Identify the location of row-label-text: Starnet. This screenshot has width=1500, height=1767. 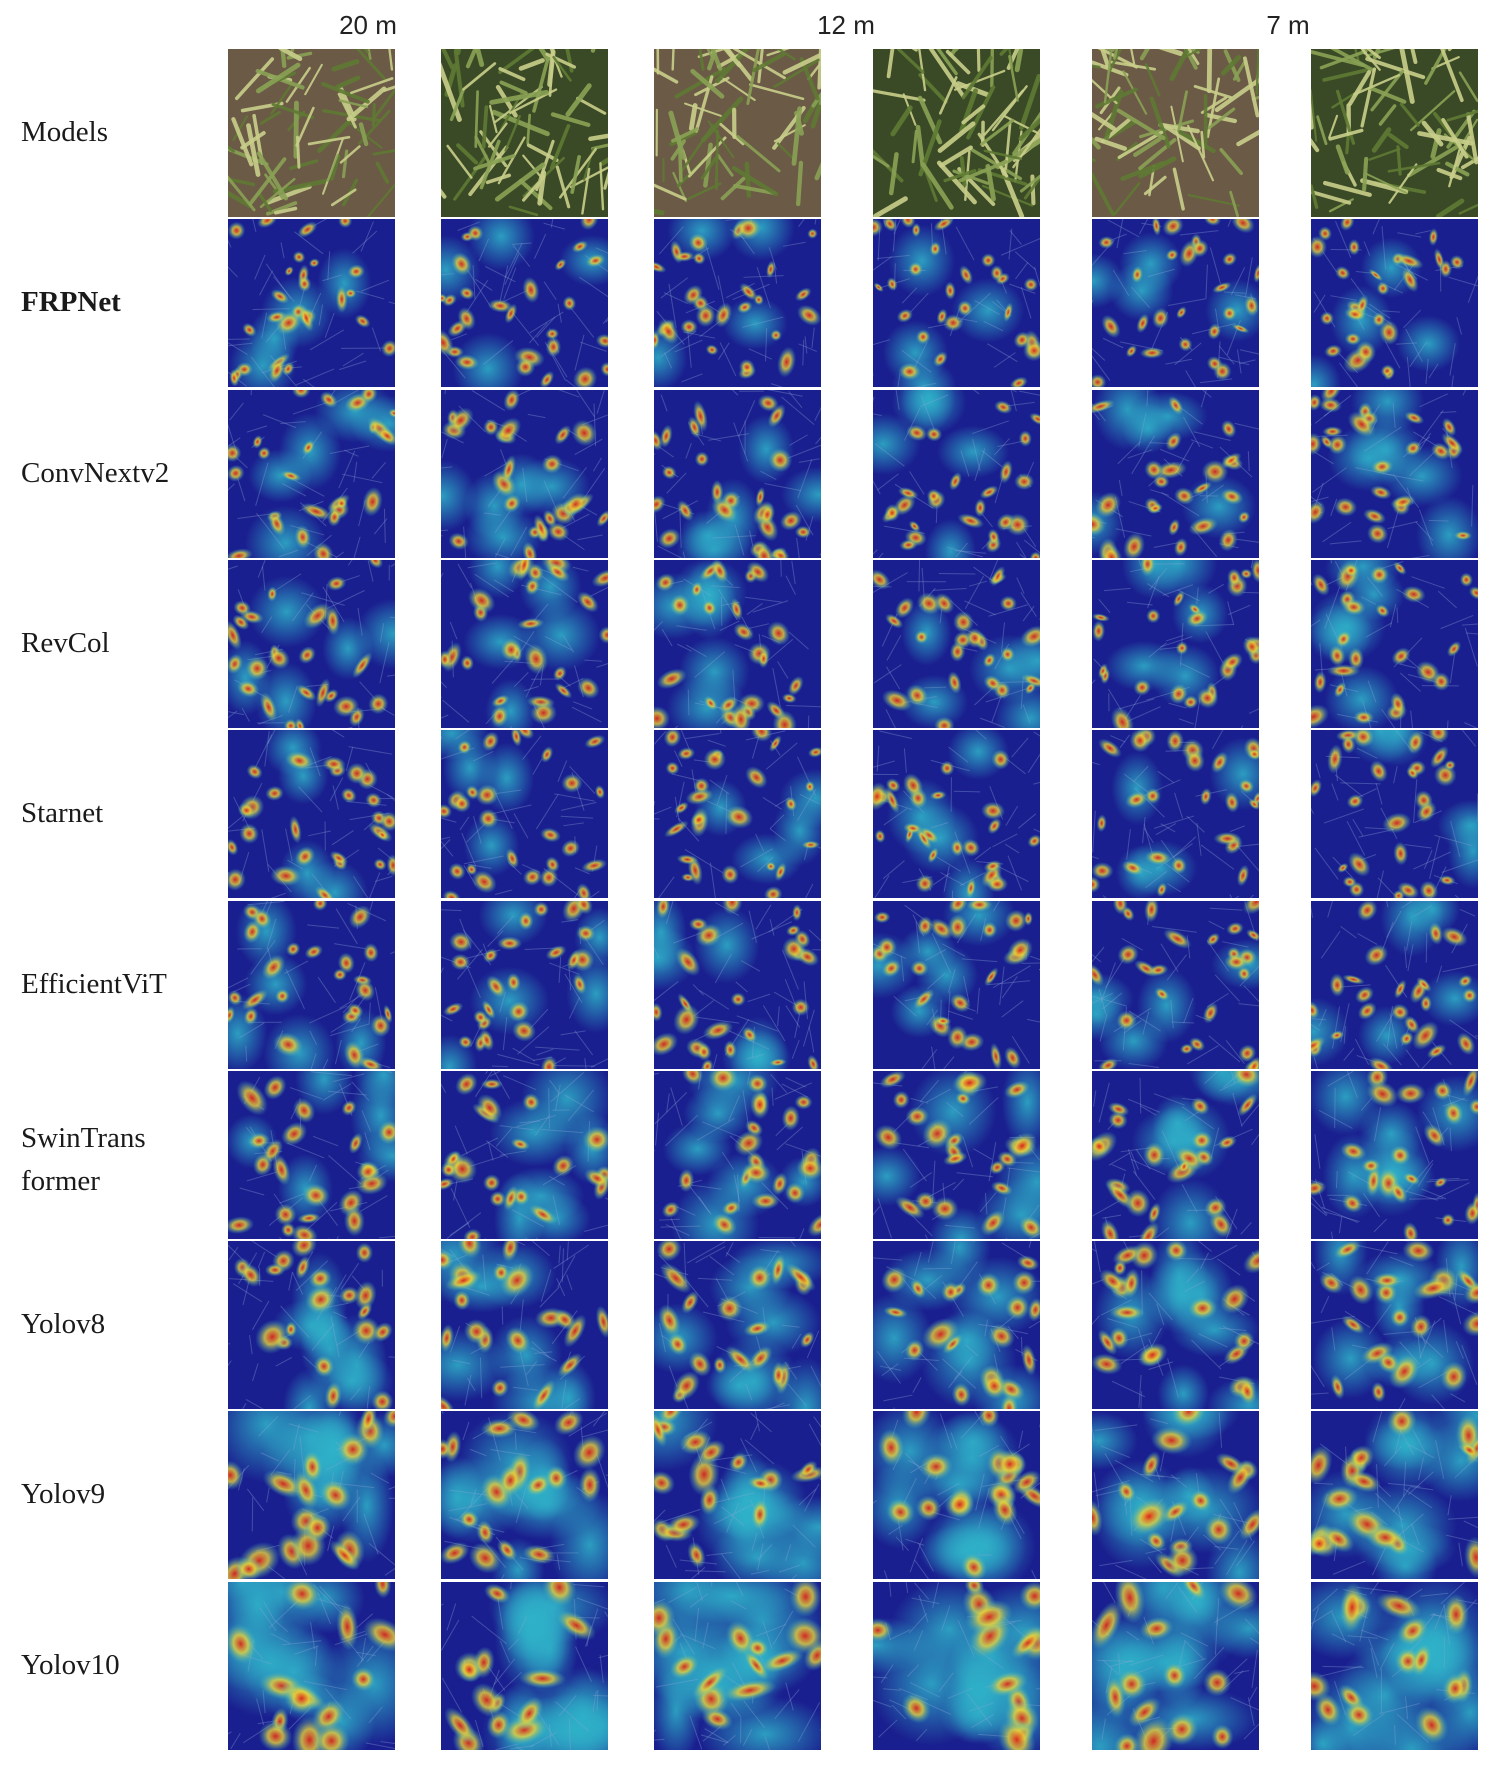
(62, 813).